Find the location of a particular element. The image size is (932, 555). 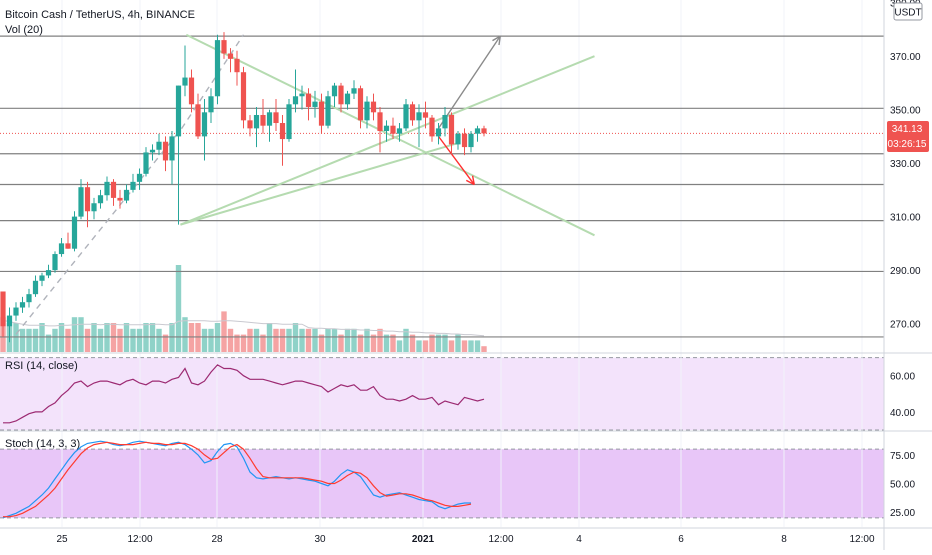

time-axis-tick-label: 8 is located at coordinates (784, 539).